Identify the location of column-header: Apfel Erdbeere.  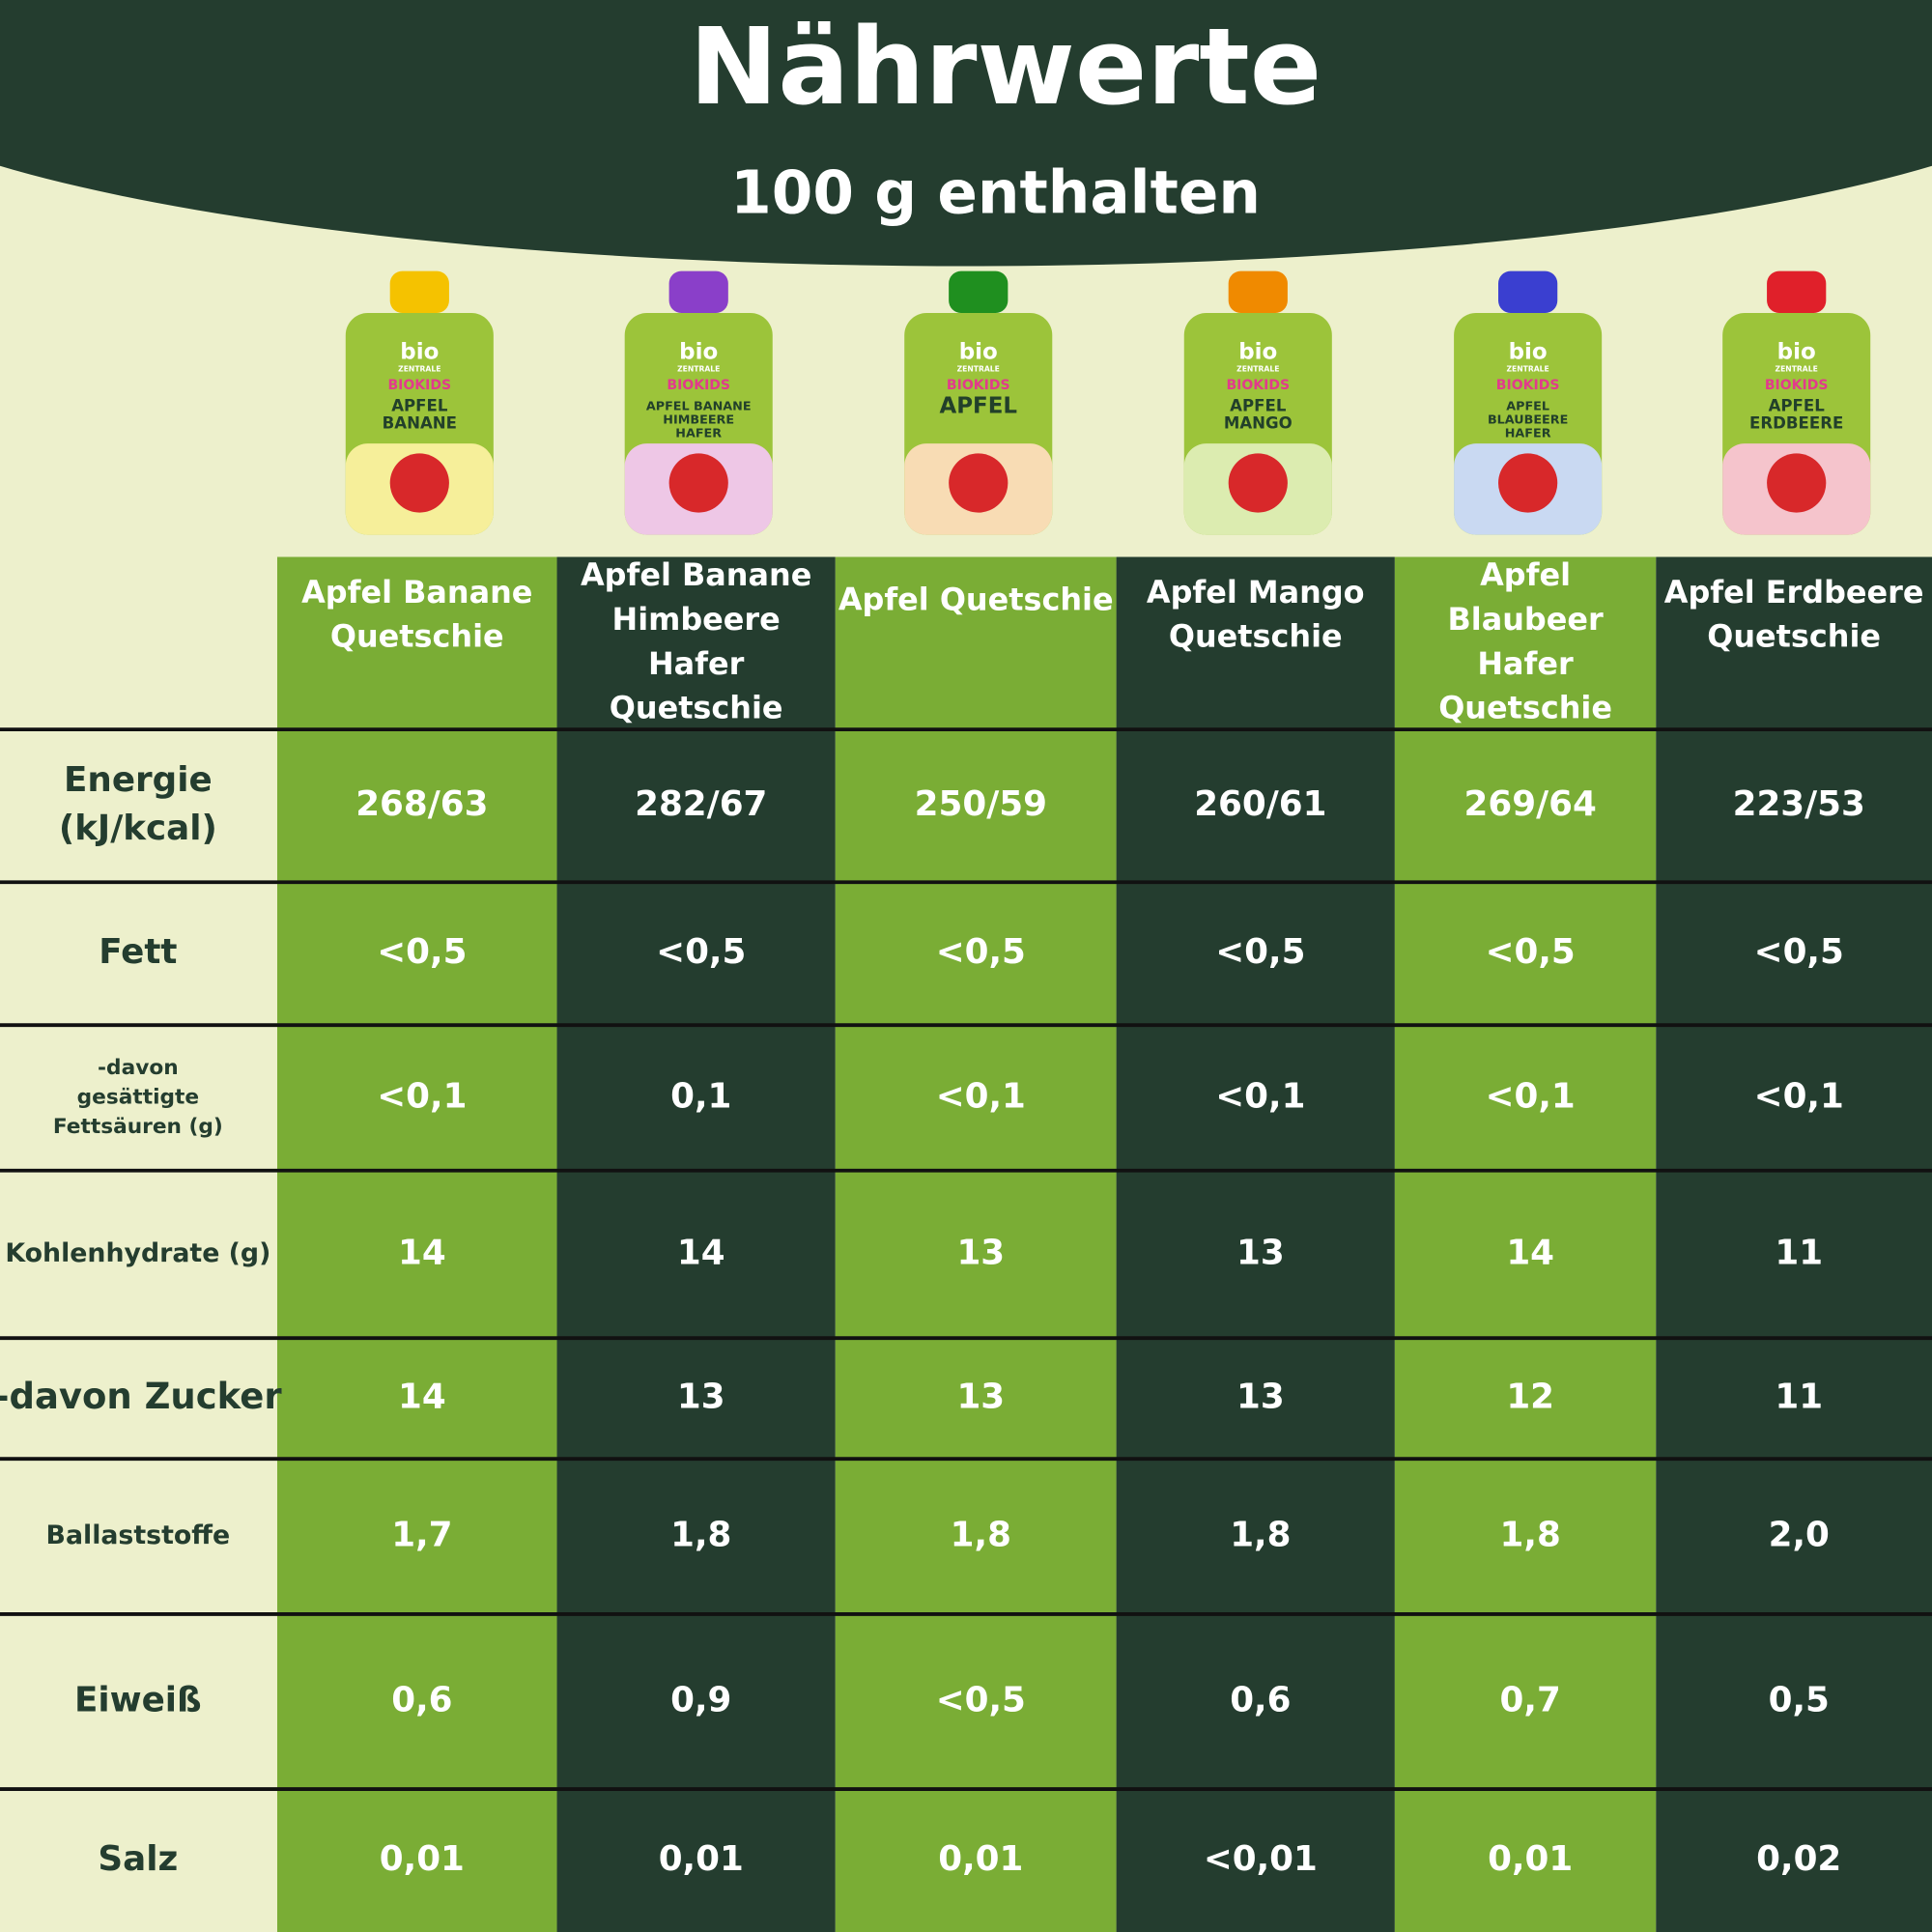
(1794, 592).